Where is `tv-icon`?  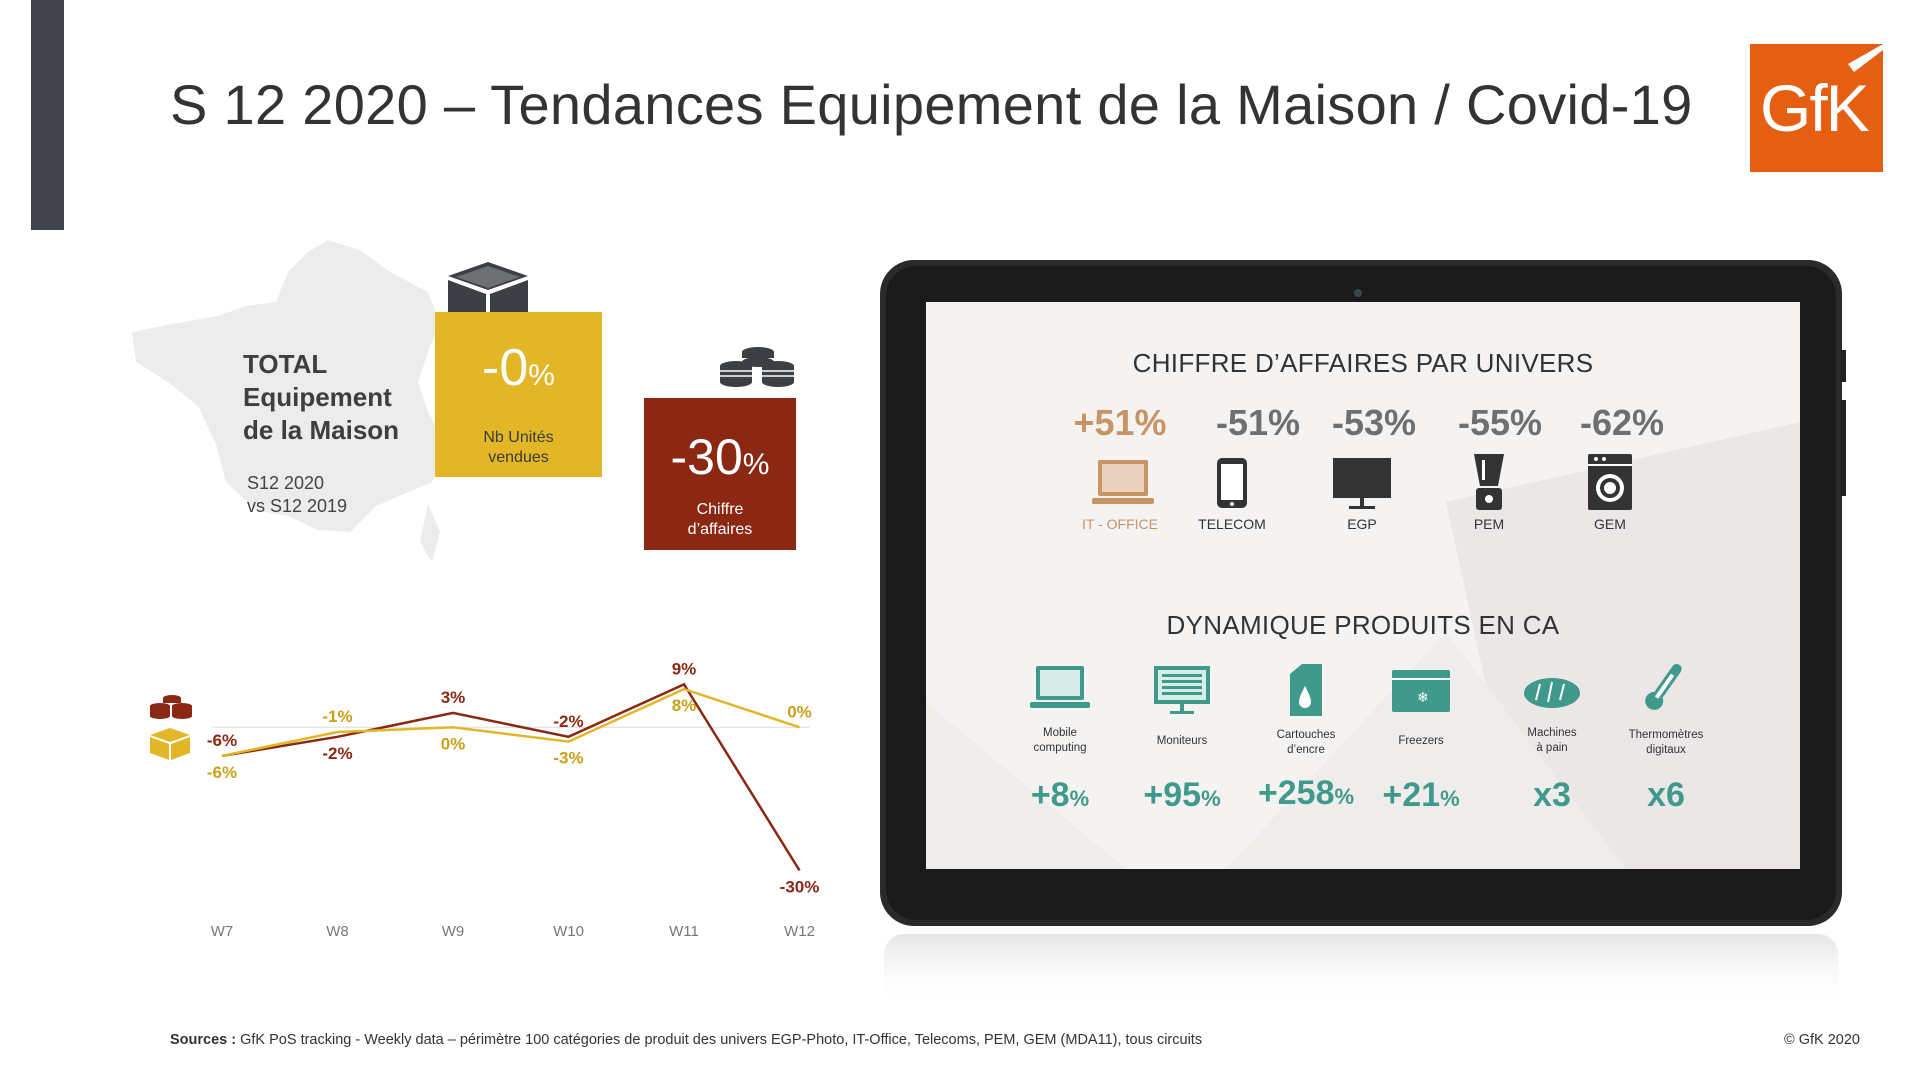 tv-icon is located at coordinates (1362, 483).